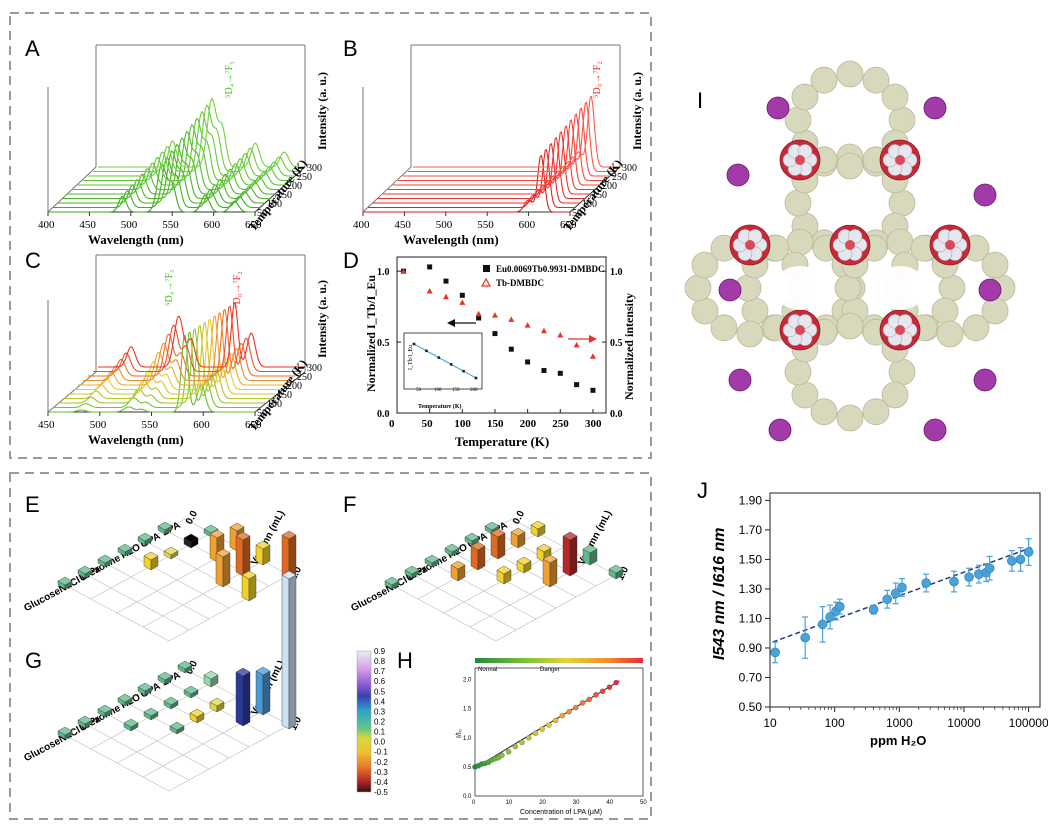 The height and width of the screenshot is (827, 1048). What do you see at coordinates (593, 339) in the screenshot?
I see `panel-d-right-arrowhead` at bounding box center [593, 339].